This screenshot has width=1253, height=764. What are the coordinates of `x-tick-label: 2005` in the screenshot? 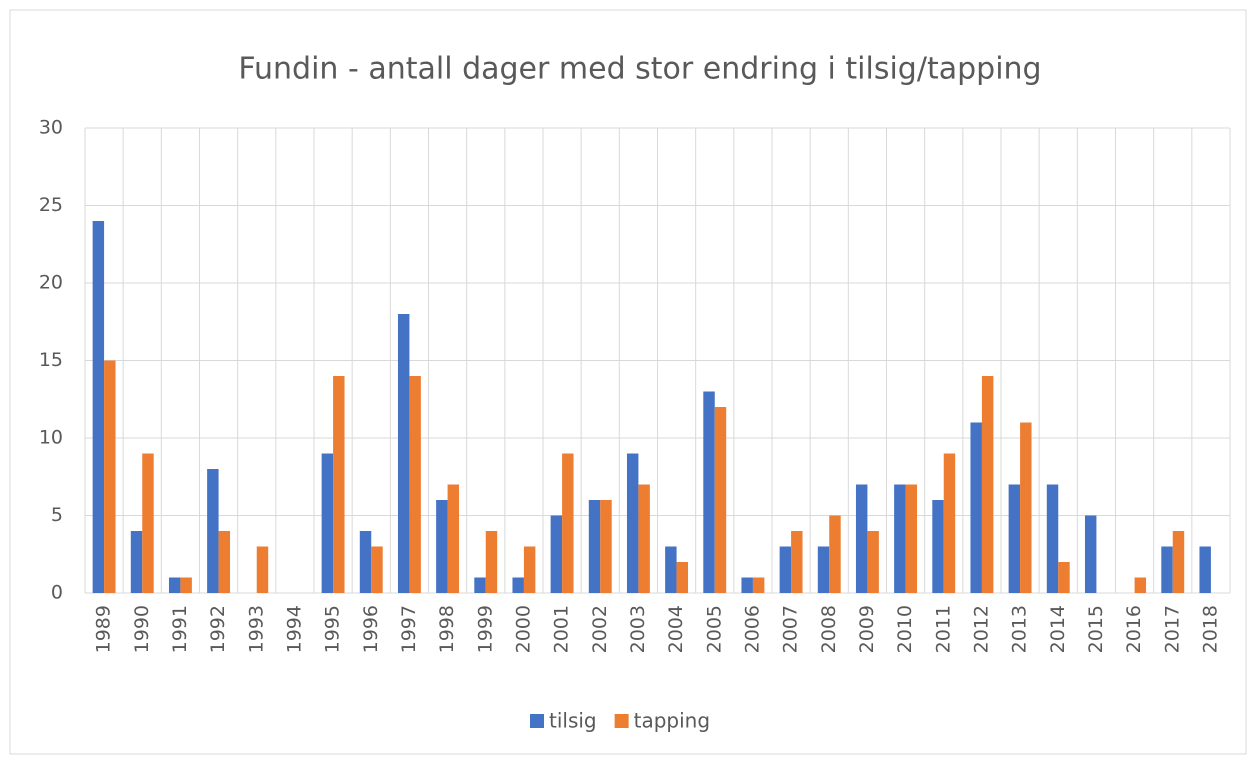 It's located at (714, 629).